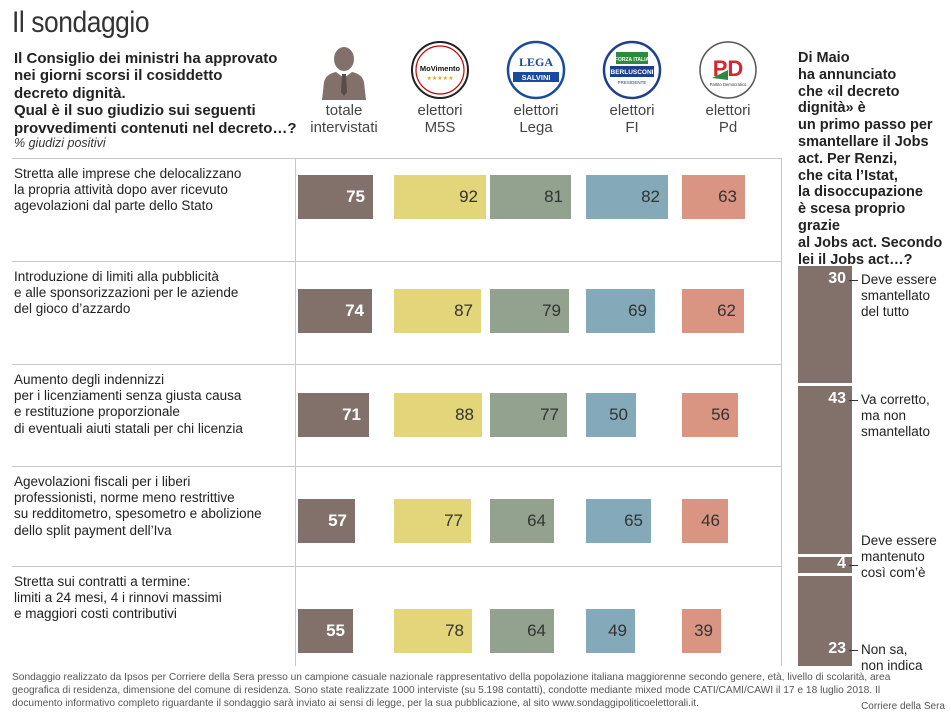 The height and width of the screenshot is (716, 951). What do you see at coordinates (344, 88) in the screenshot?
I see `column-header-totale: totale intervistati` at bounding box center [344, 88].